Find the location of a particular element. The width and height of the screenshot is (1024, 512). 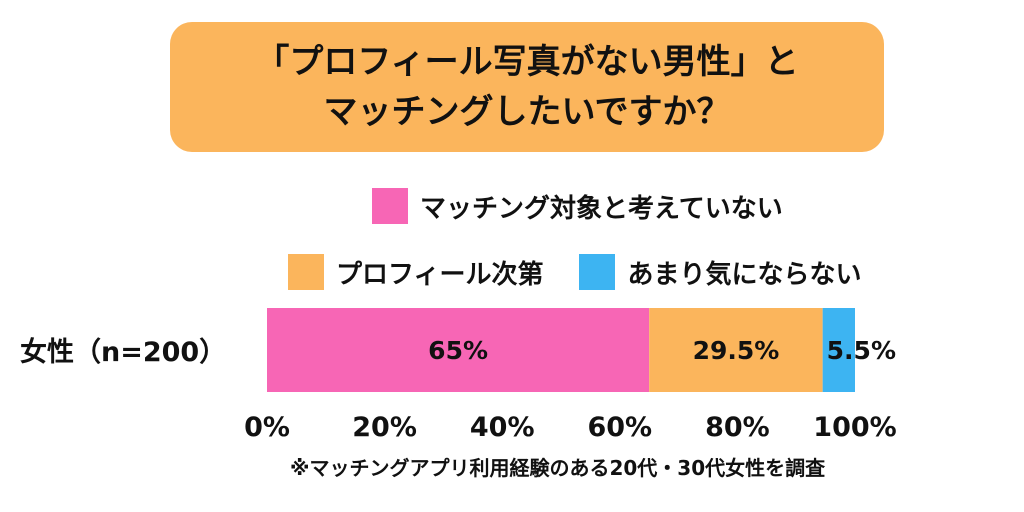

data-label-0: 65% is located at coordinates (458, 350).